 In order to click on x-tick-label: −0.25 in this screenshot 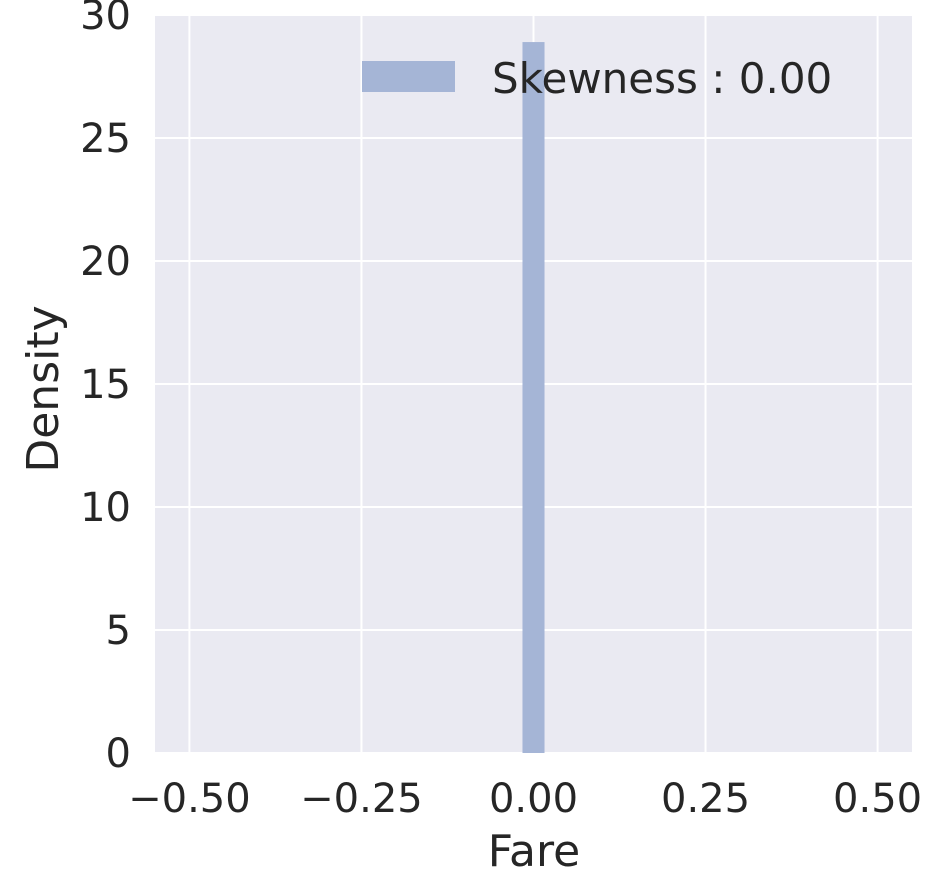, I will do `click(361, 799)`.